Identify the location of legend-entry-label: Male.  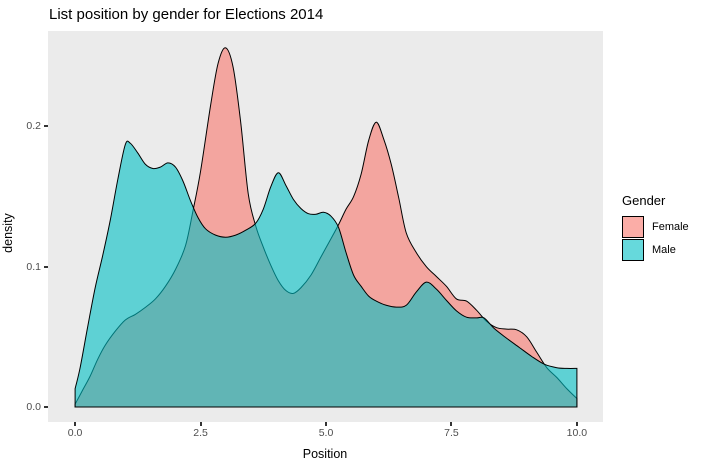
(664, 250).